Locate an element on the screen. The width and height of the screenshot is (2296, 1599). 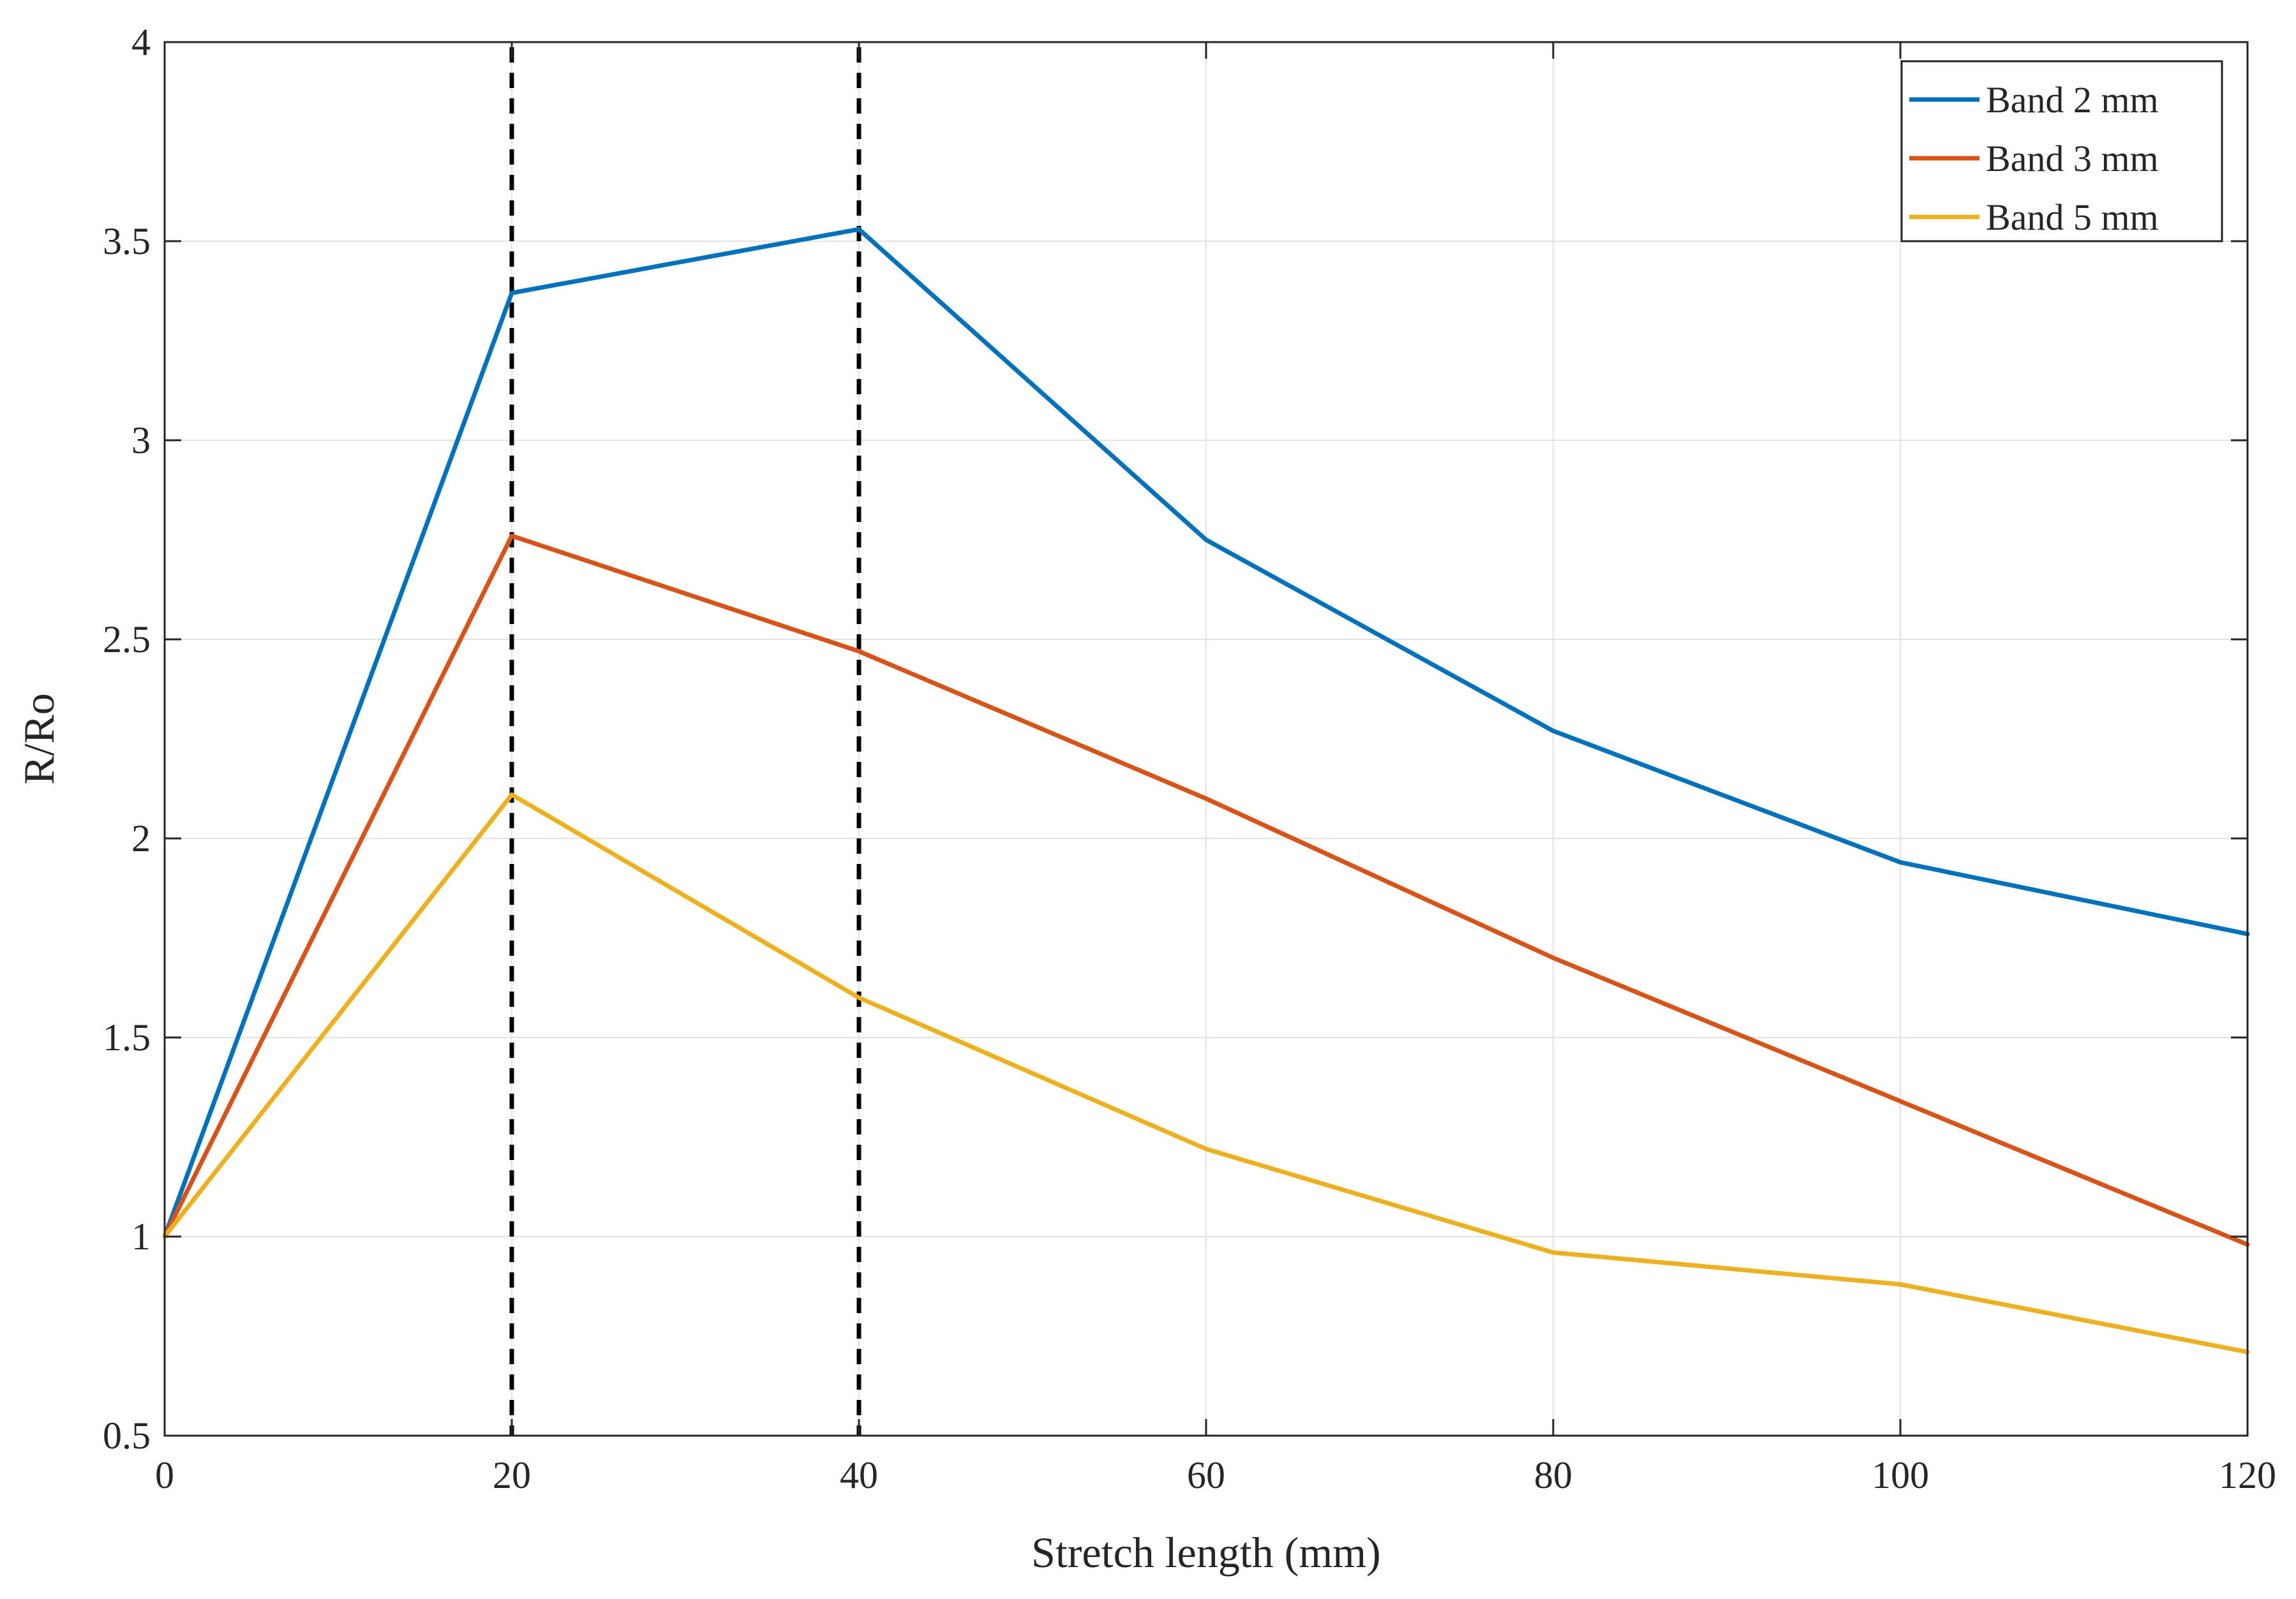
x-tick-label: 100 is located at coordinates (1900, 1475).